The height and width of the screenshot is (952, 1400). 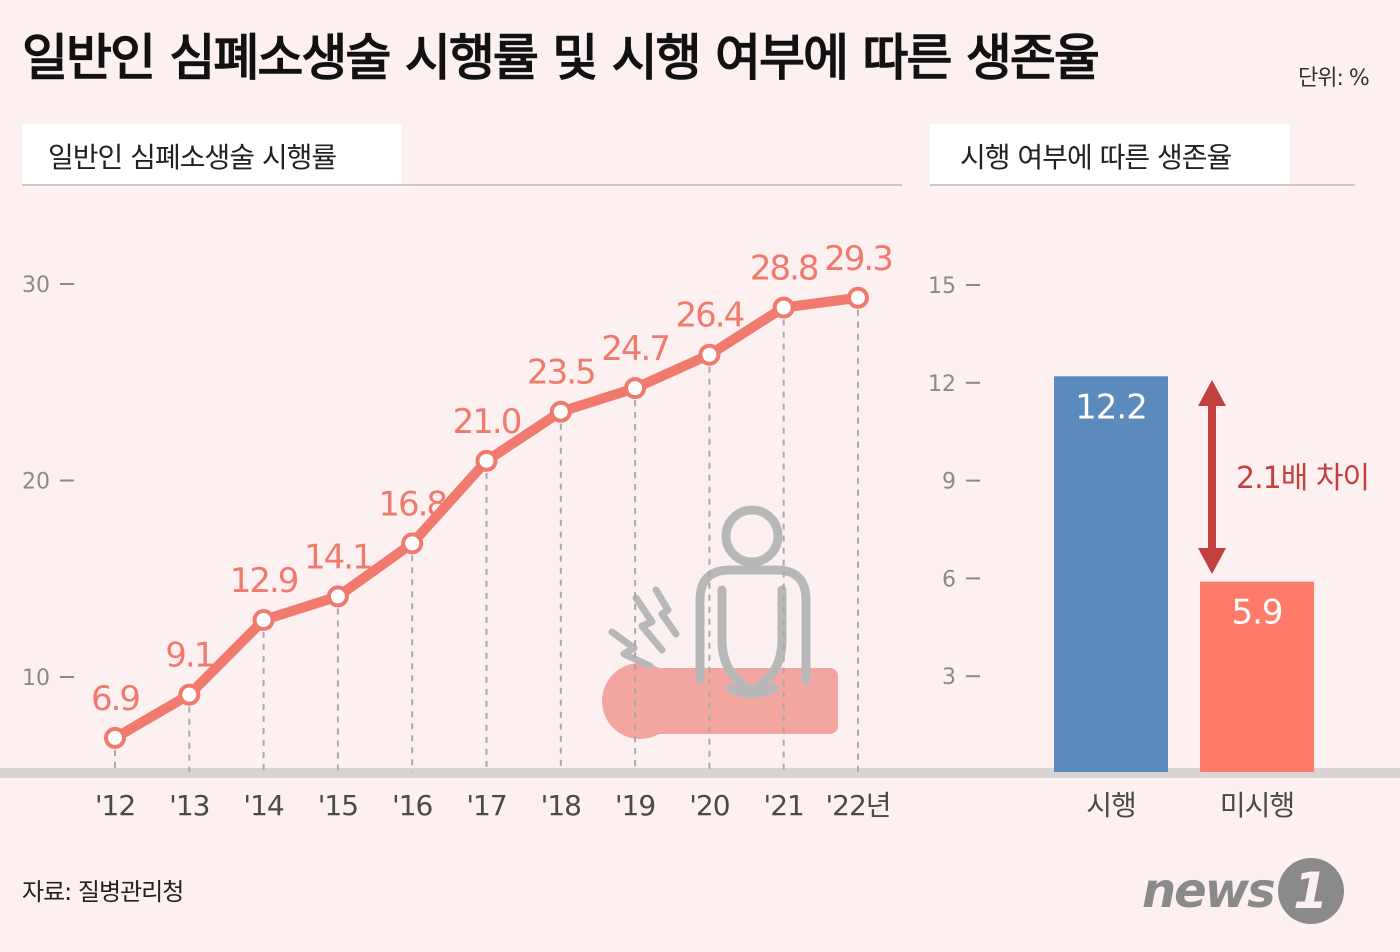 What do you see at coordinates (115, 805) in the screenshot?
I see `x-tick-label: '12` at bounding box center [115, 805].